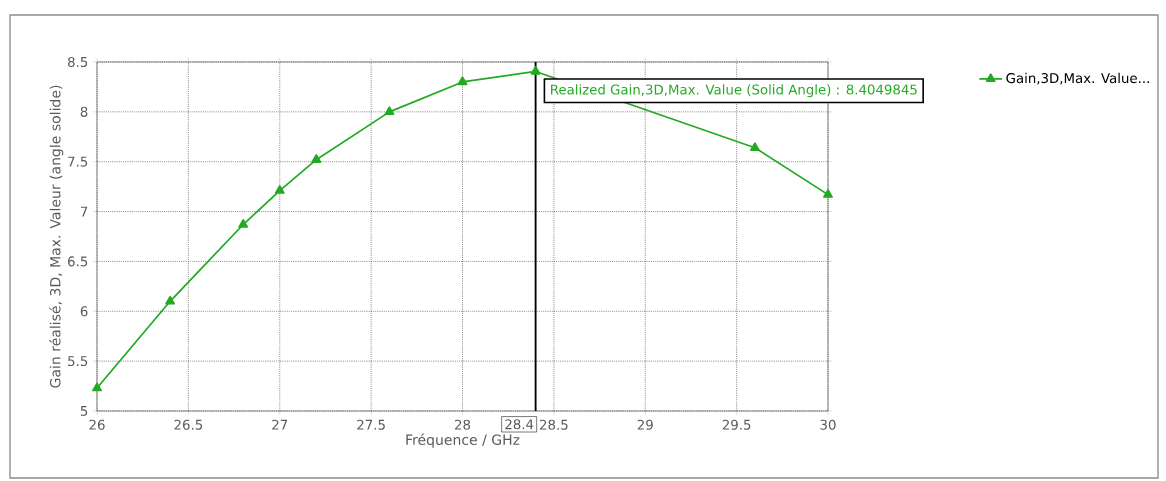  Describe the element at coordinates (78, 261) in the screenshot. I see `y-tick-label: 6.5` at that location.